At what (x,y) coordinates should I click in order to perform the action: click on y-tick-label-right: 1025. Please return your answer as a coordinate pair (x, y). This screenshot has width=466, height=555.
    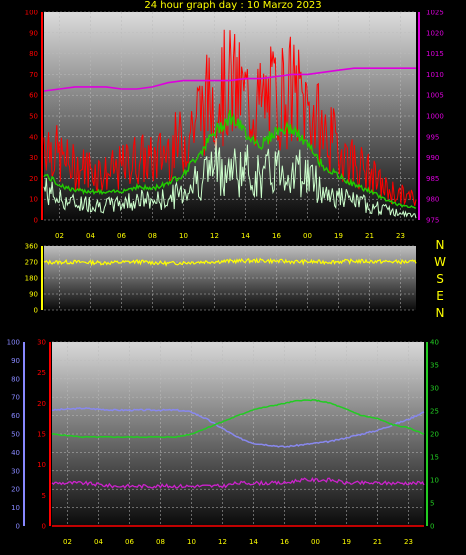
    Looking at the image, I should click on (435, 13).